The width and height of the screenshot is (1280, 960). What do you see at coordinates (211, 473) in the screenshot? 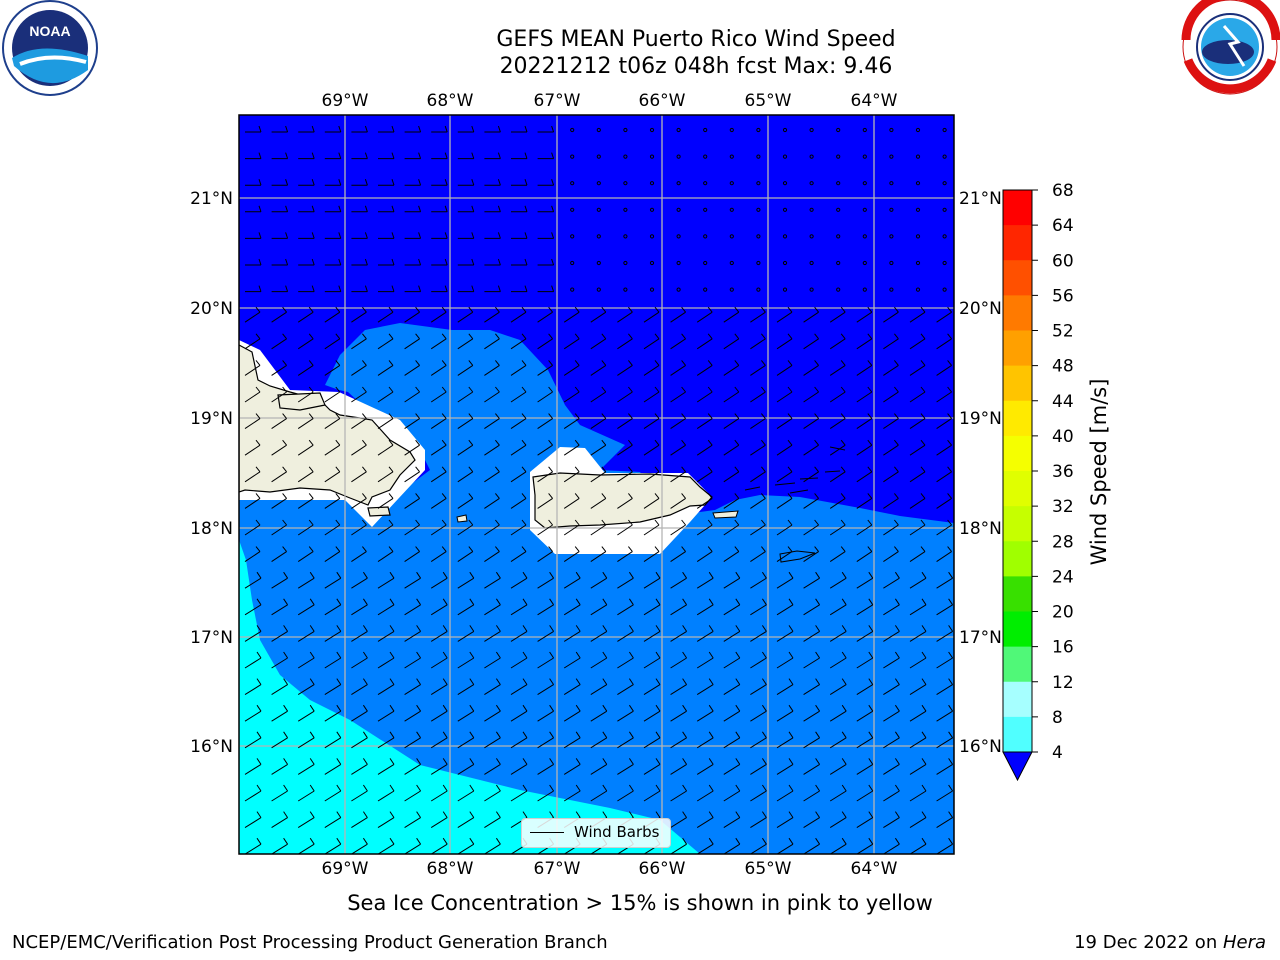
I see `lat-labels-left: 21°N 20°N 19°N 18°N 17°N 16°N` at bounding box center [211, 473].